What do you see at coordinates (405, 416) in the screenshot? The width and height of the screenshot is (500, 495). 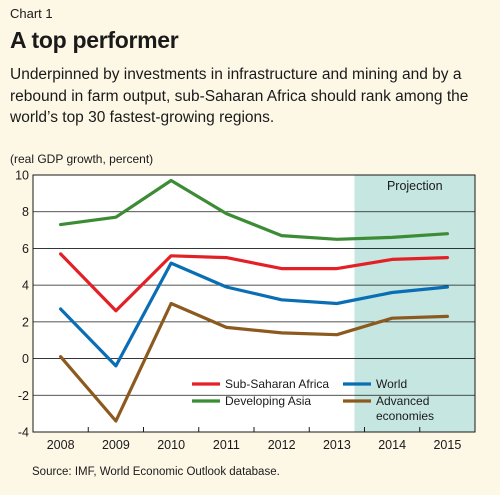 I see `legend-label-advanced-economies: economies` at bounding box center [405, 416].